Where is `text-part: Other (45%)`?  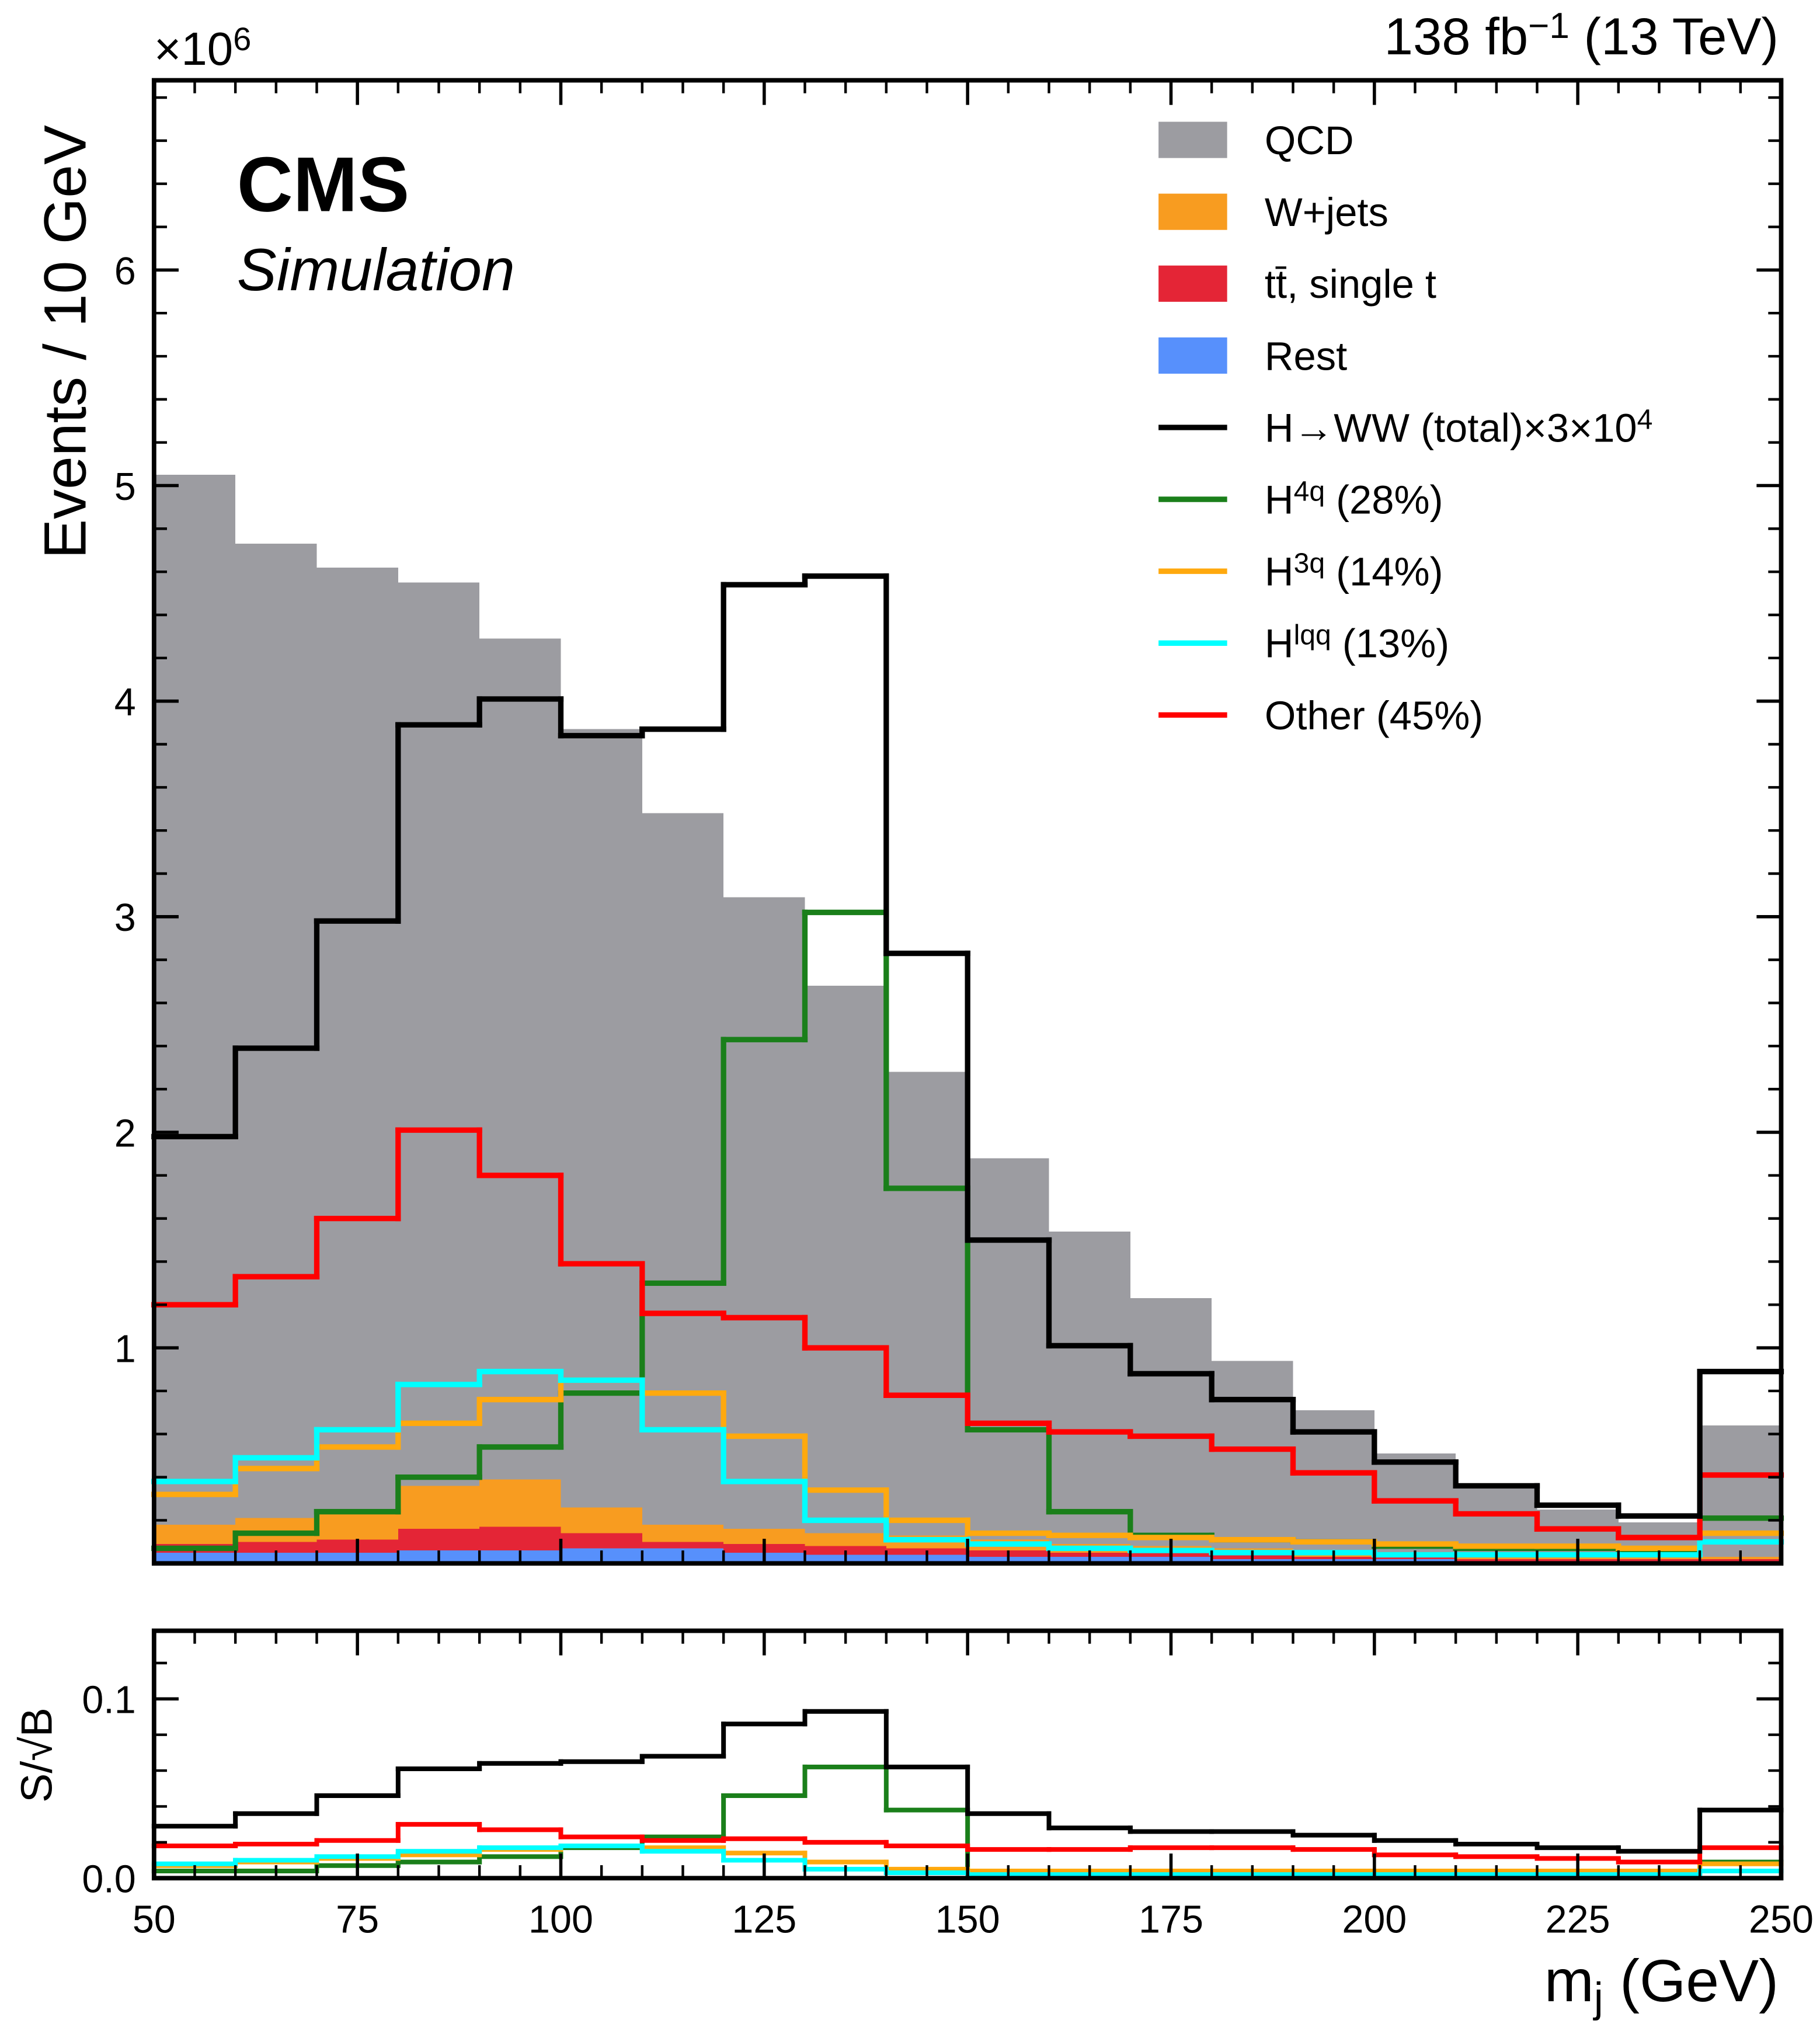
text-part: Other (45%) is located at coordinates (1374, 715).